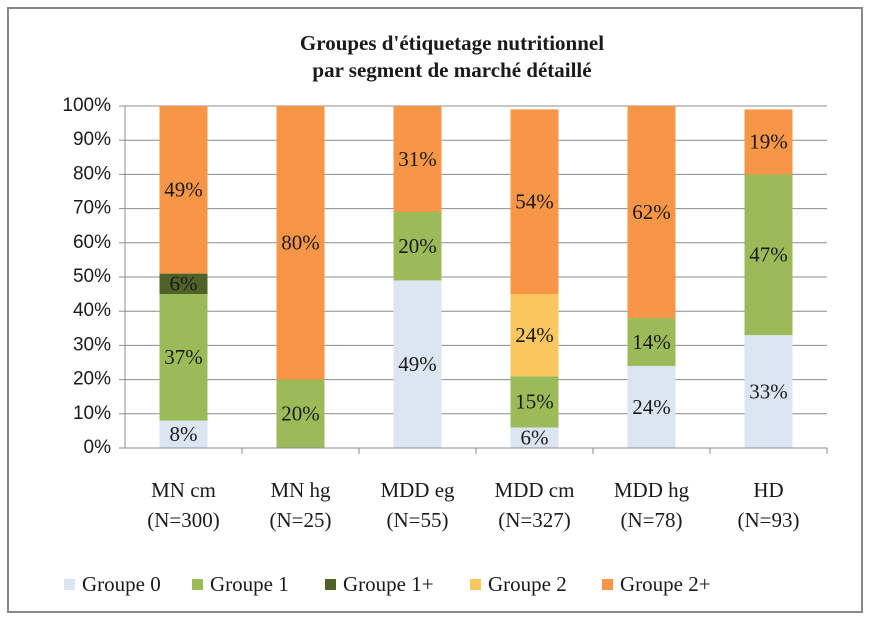 This screenshot has height=622, width=872. I want to click on data-label: 15%, so click(534, 402).